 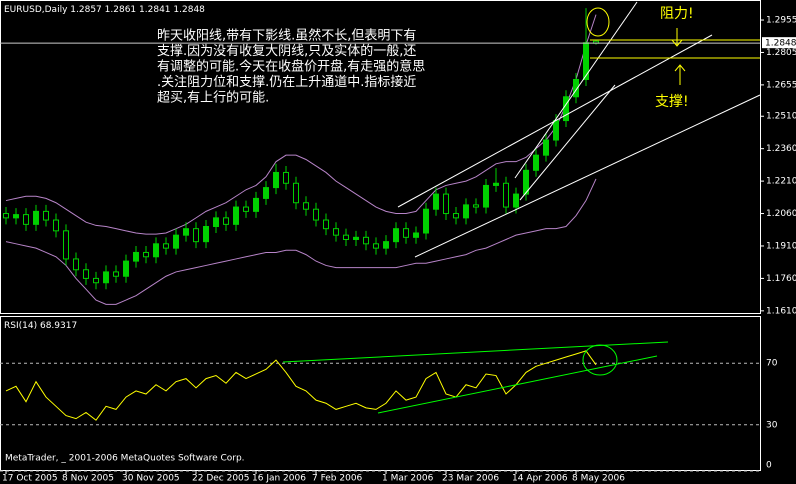 I want to click on rsi-line, so click(x=301, y=385).